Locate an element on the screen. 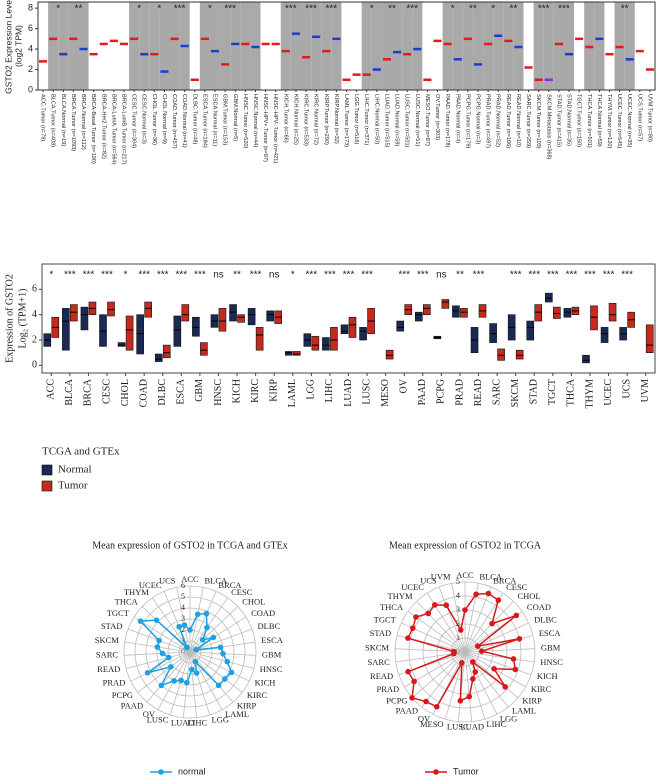  x-tick-label: THYM is located at coordinates (589, 394).